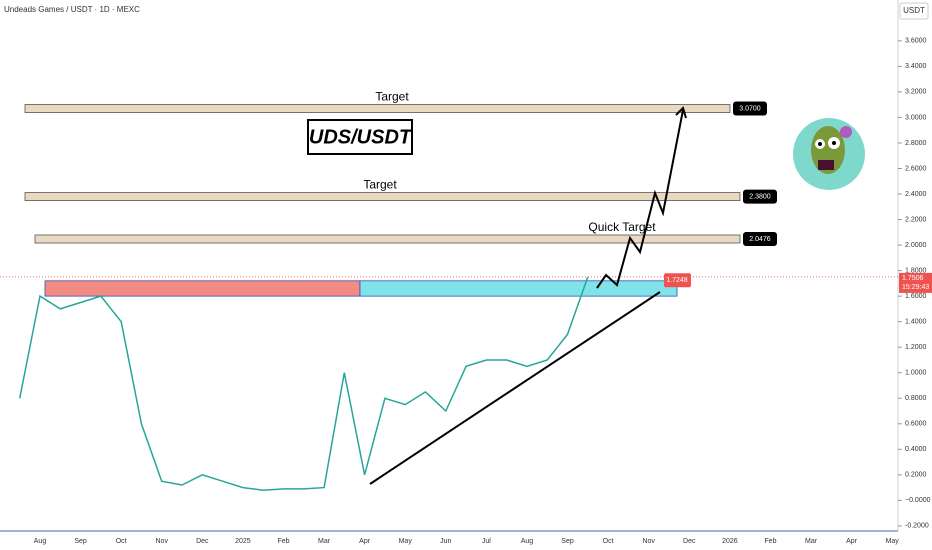  I want to click on price-alert-label: 1.7248, so click(677, 280).